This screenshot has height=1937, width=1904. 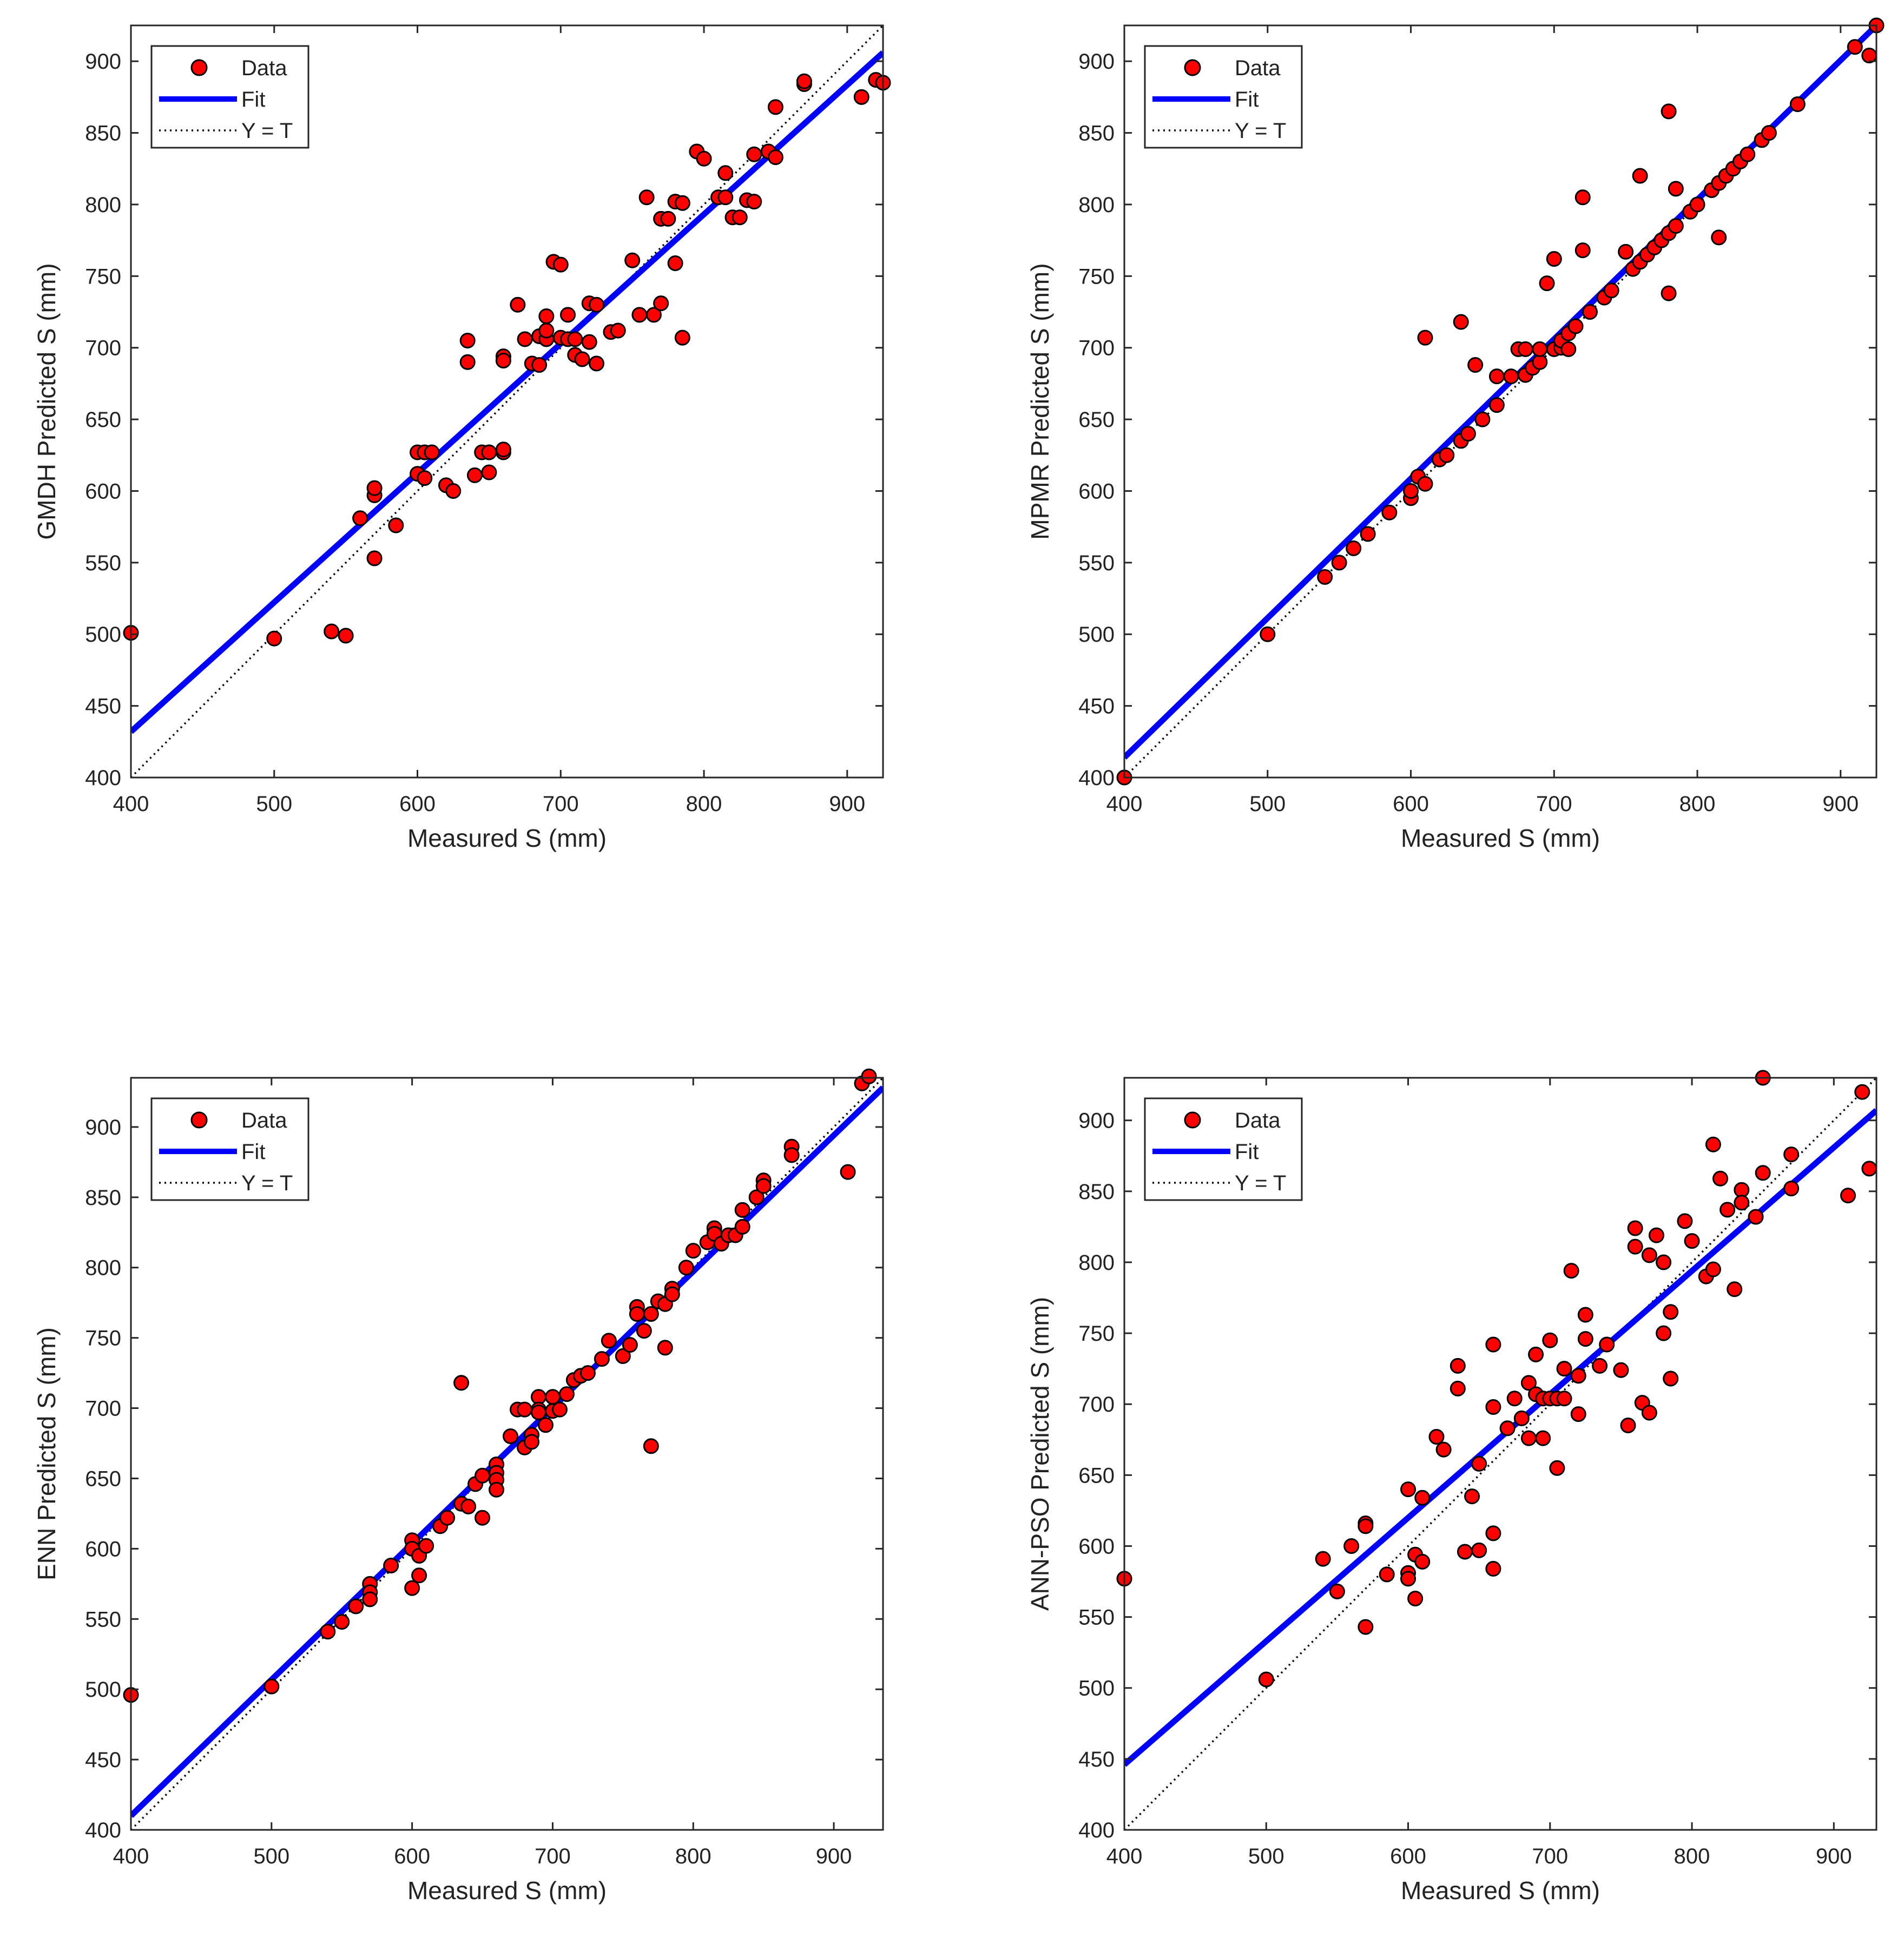 What do you see at coordinates (103, 134) in the screenshot?
I see `y-tick-label: 850` at bounding box center [103, 134].